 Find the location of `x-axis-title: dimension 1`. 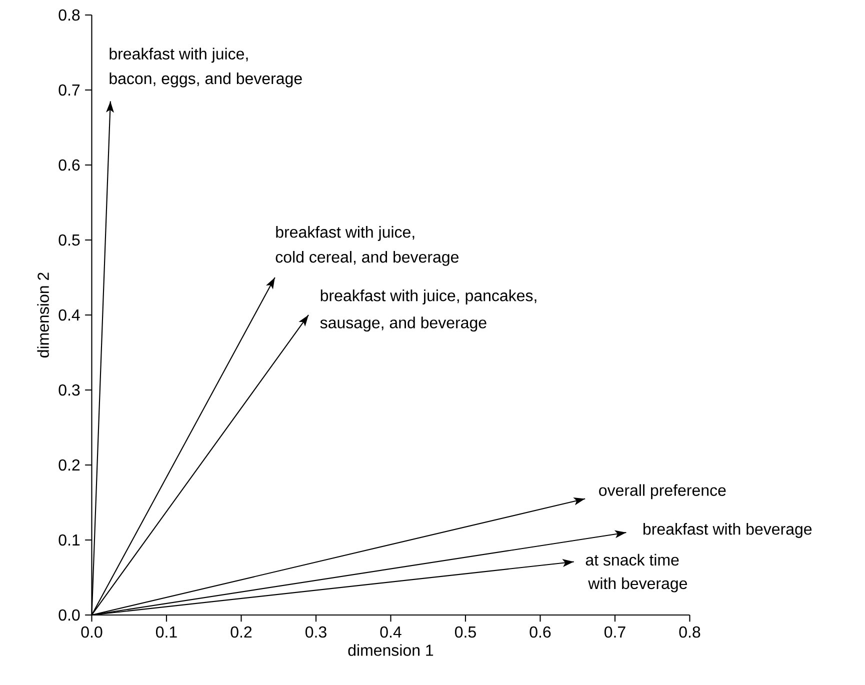

x-axis-title: dimension 1 is located at coordinates (391, 650).